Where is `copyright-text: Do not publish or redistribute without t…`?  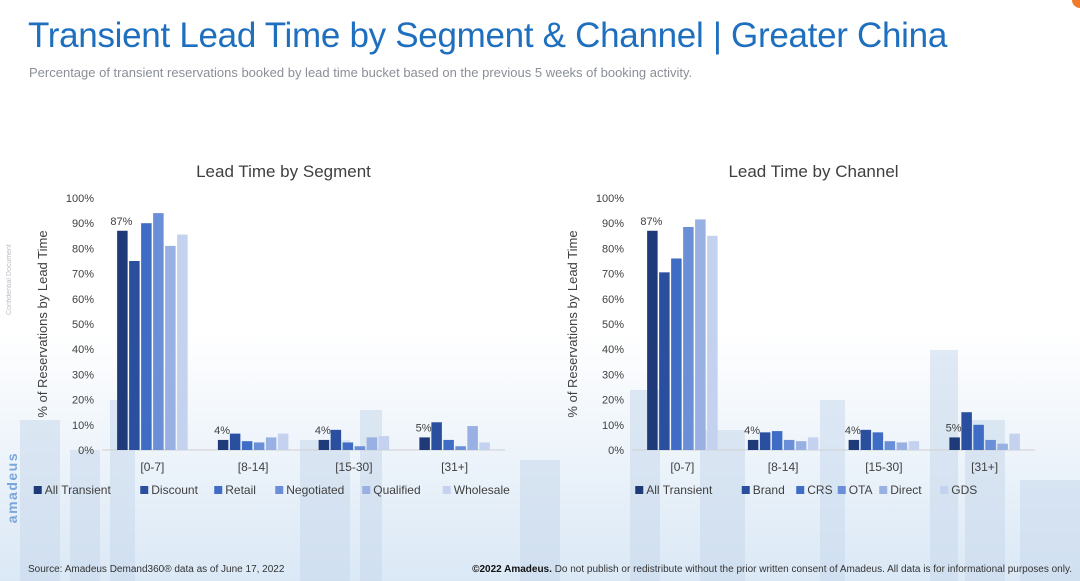
copyright-text: Do not publish or redistribute without t… is located at coordinates (813, 569).